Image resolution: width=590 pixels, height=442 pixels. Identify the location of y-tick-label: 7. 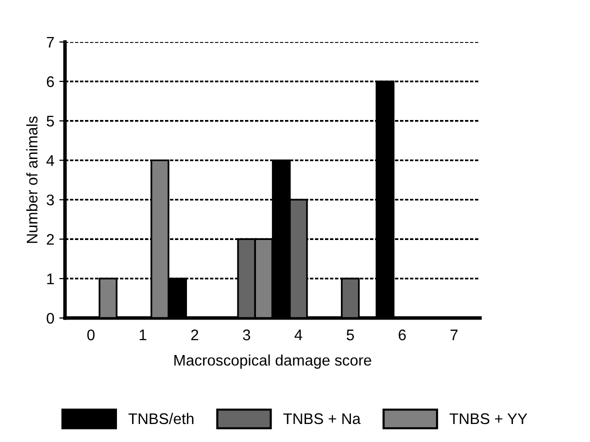
(50, 42).